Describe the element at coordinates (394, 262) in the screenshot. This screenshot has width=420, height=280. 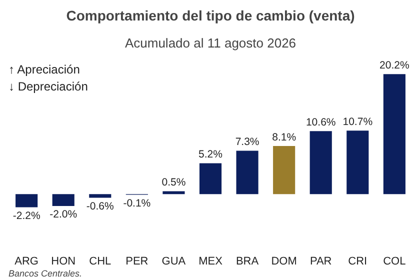
I see `x-tick-label: COL` at that location.